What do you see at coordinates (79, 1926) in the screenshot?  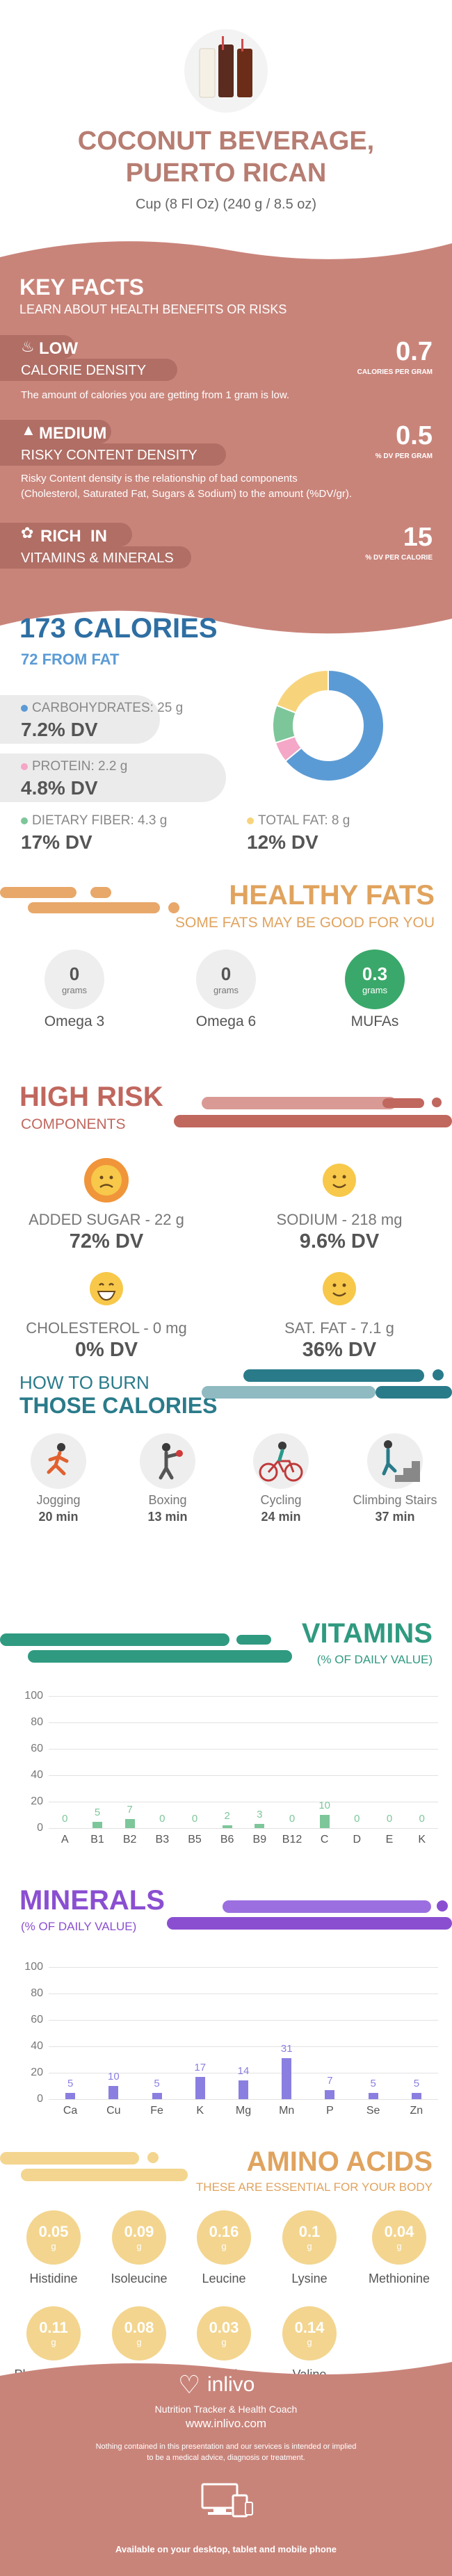 I see `minerals-subtitle: (% OF DAILY VALUE)` at bounding box center [79, 1926].